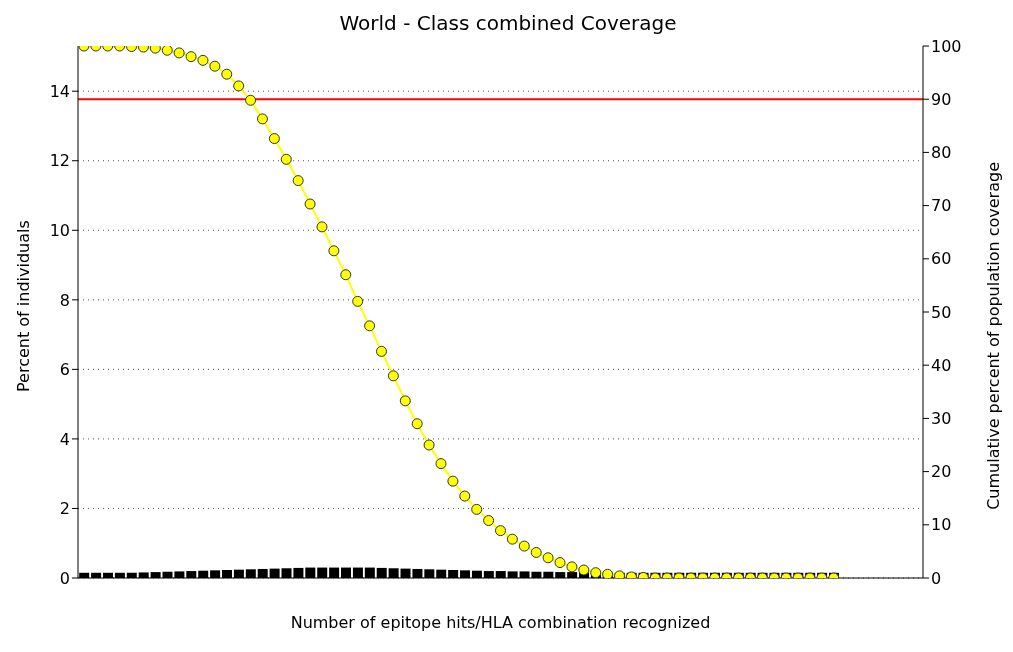 The image size is (1013, 652). I want to click on y2-tick-label: 10, so click(941, 525).